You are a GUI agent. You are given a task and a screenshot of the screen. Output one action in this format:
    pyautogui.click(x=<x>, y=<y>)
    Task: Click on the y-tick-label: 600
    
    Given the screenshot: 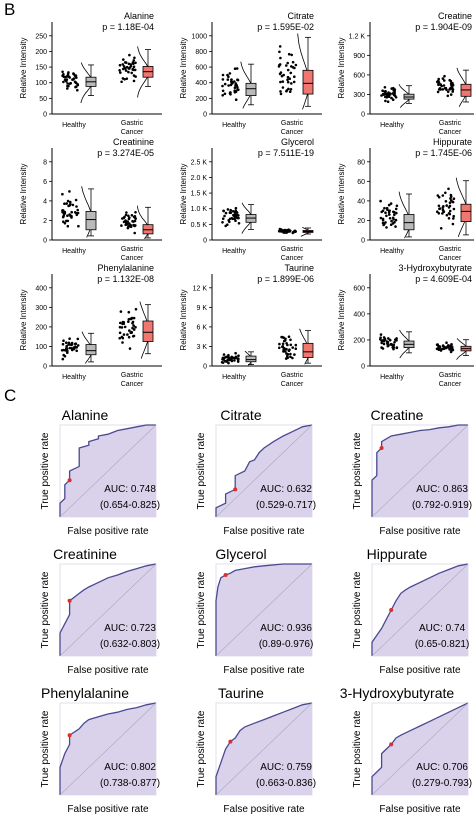 What is the action you would take?
    pyautogui.click(x=201, y=68)
    